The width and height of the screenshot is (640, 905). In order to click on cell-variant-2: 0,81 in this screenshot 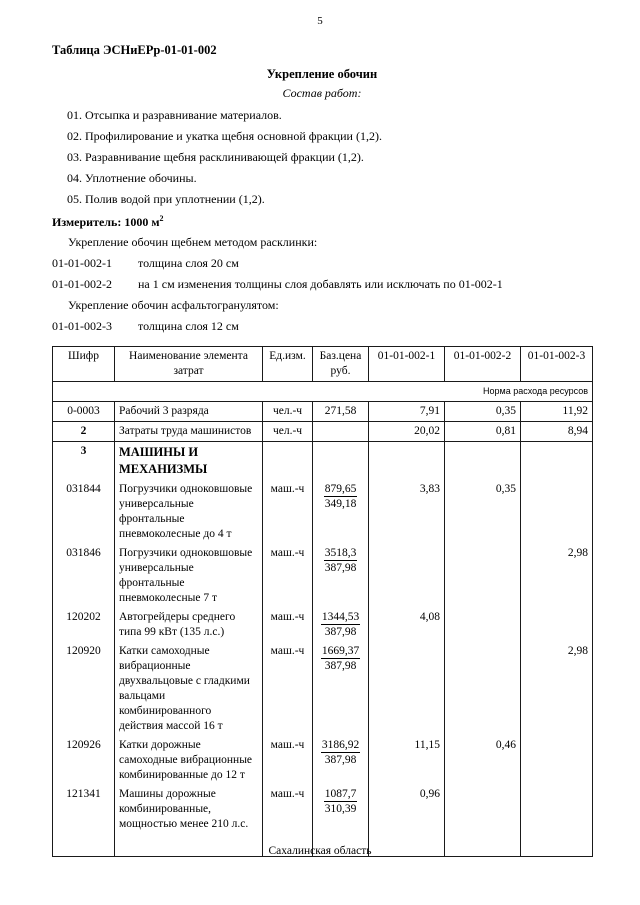, I will do `click(482, 431)`.